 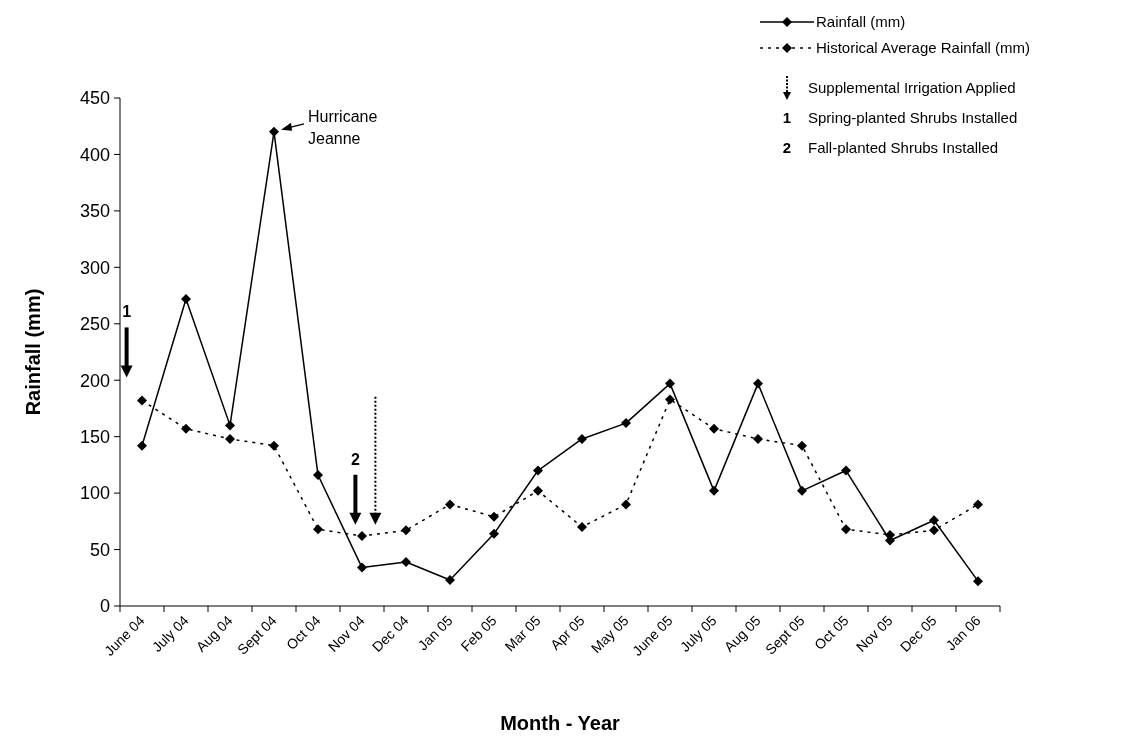 What do you see at coordinates (390, 633) in the screenshot?
I see `x-tick-label: Dec 04` at bounding box center [390, 633].